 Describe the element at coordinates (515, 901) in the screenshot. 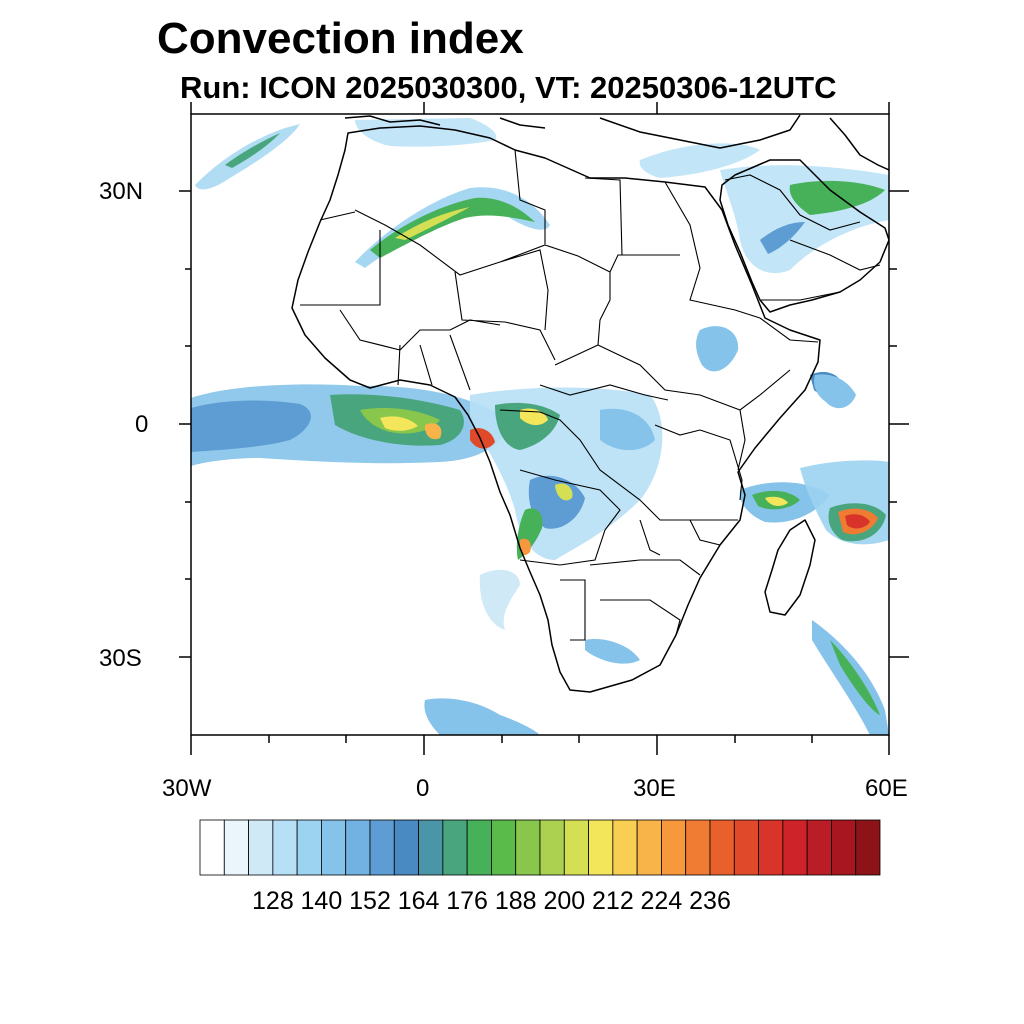

I see `colorbar-tick-label: 188` at that location.